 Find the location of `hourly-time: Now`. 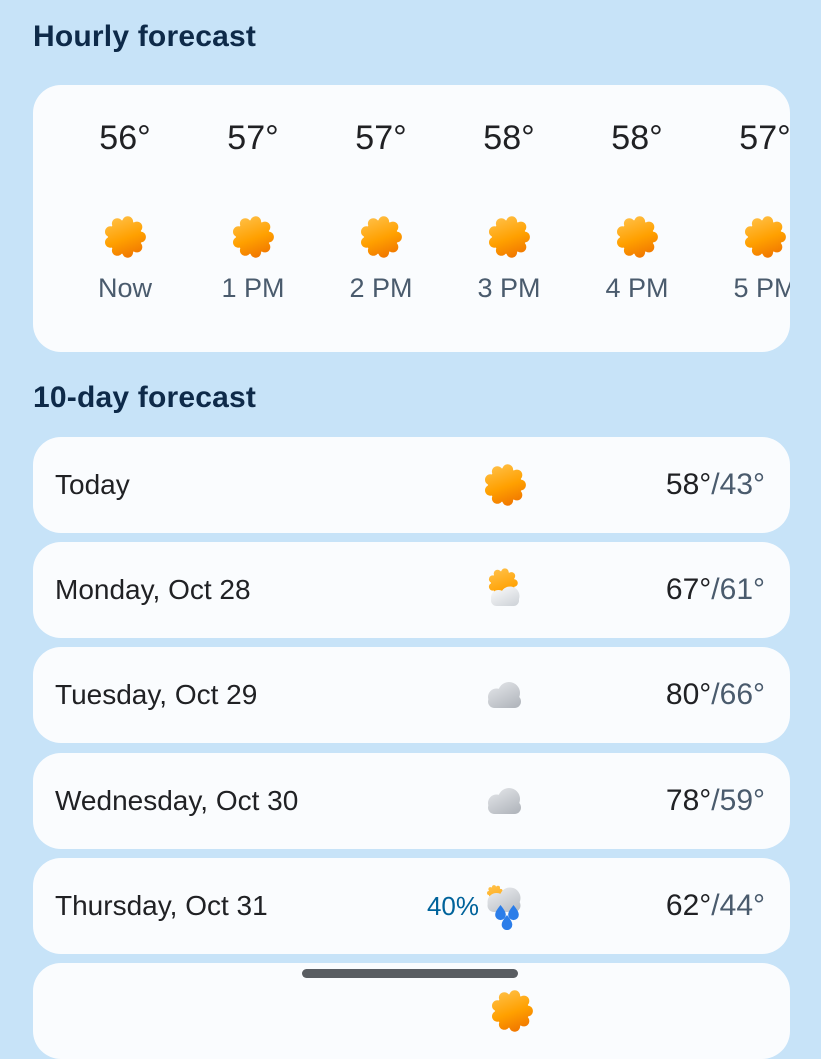

hourly-time: Now is located at coordinates (124, 288).